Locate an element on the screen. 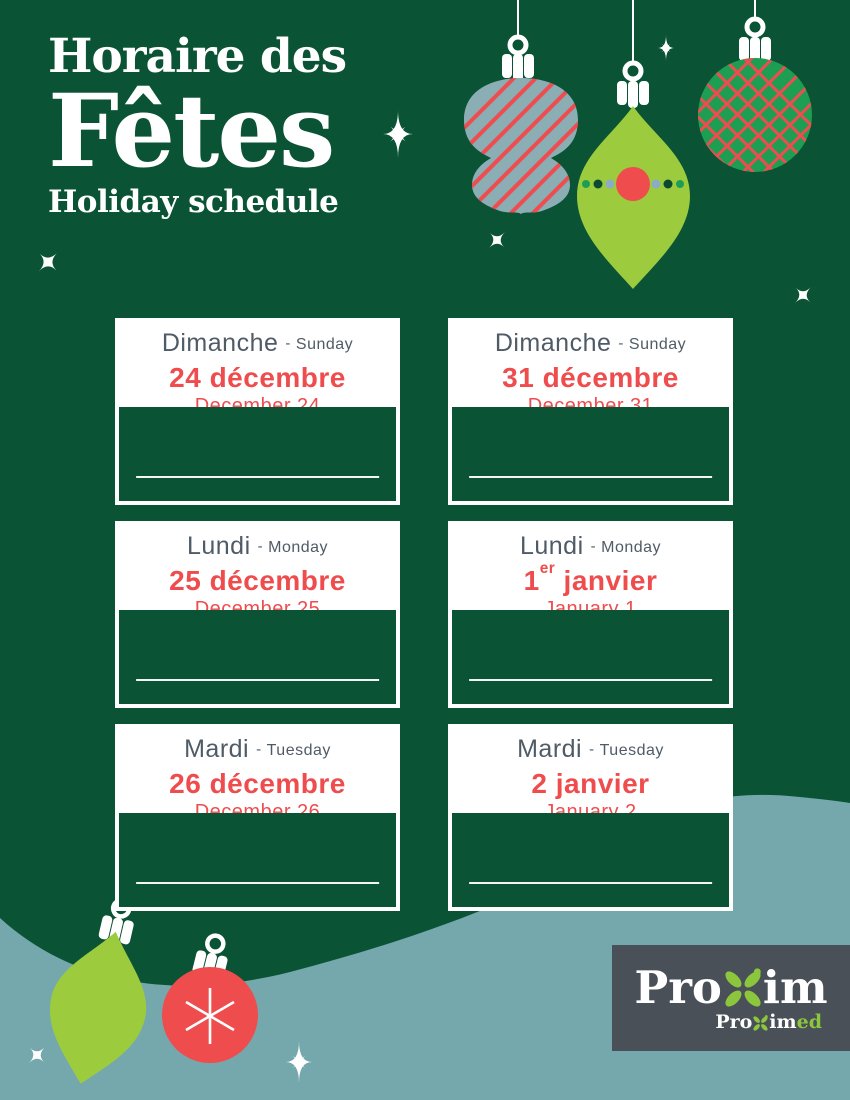 The height and width of the screenshot is (1100, 850). title-block: Horaire des Fêtes Holiday schedule is located at coordinates (197, 125).